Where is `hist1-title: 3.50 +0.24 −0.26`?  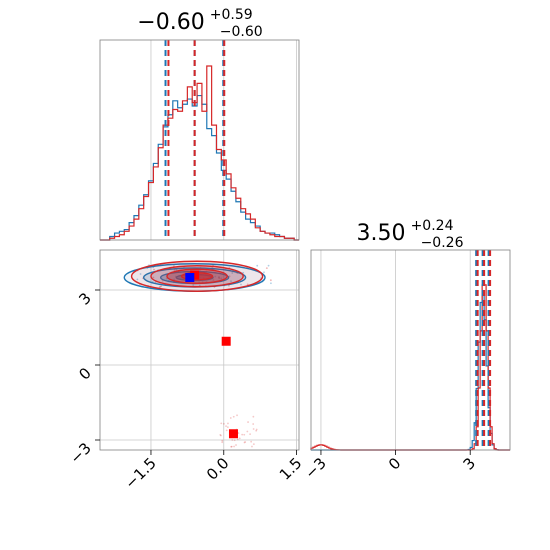
hist1-title: 3.50 +0.24 −0.26 is located at coordinates (410, 233).